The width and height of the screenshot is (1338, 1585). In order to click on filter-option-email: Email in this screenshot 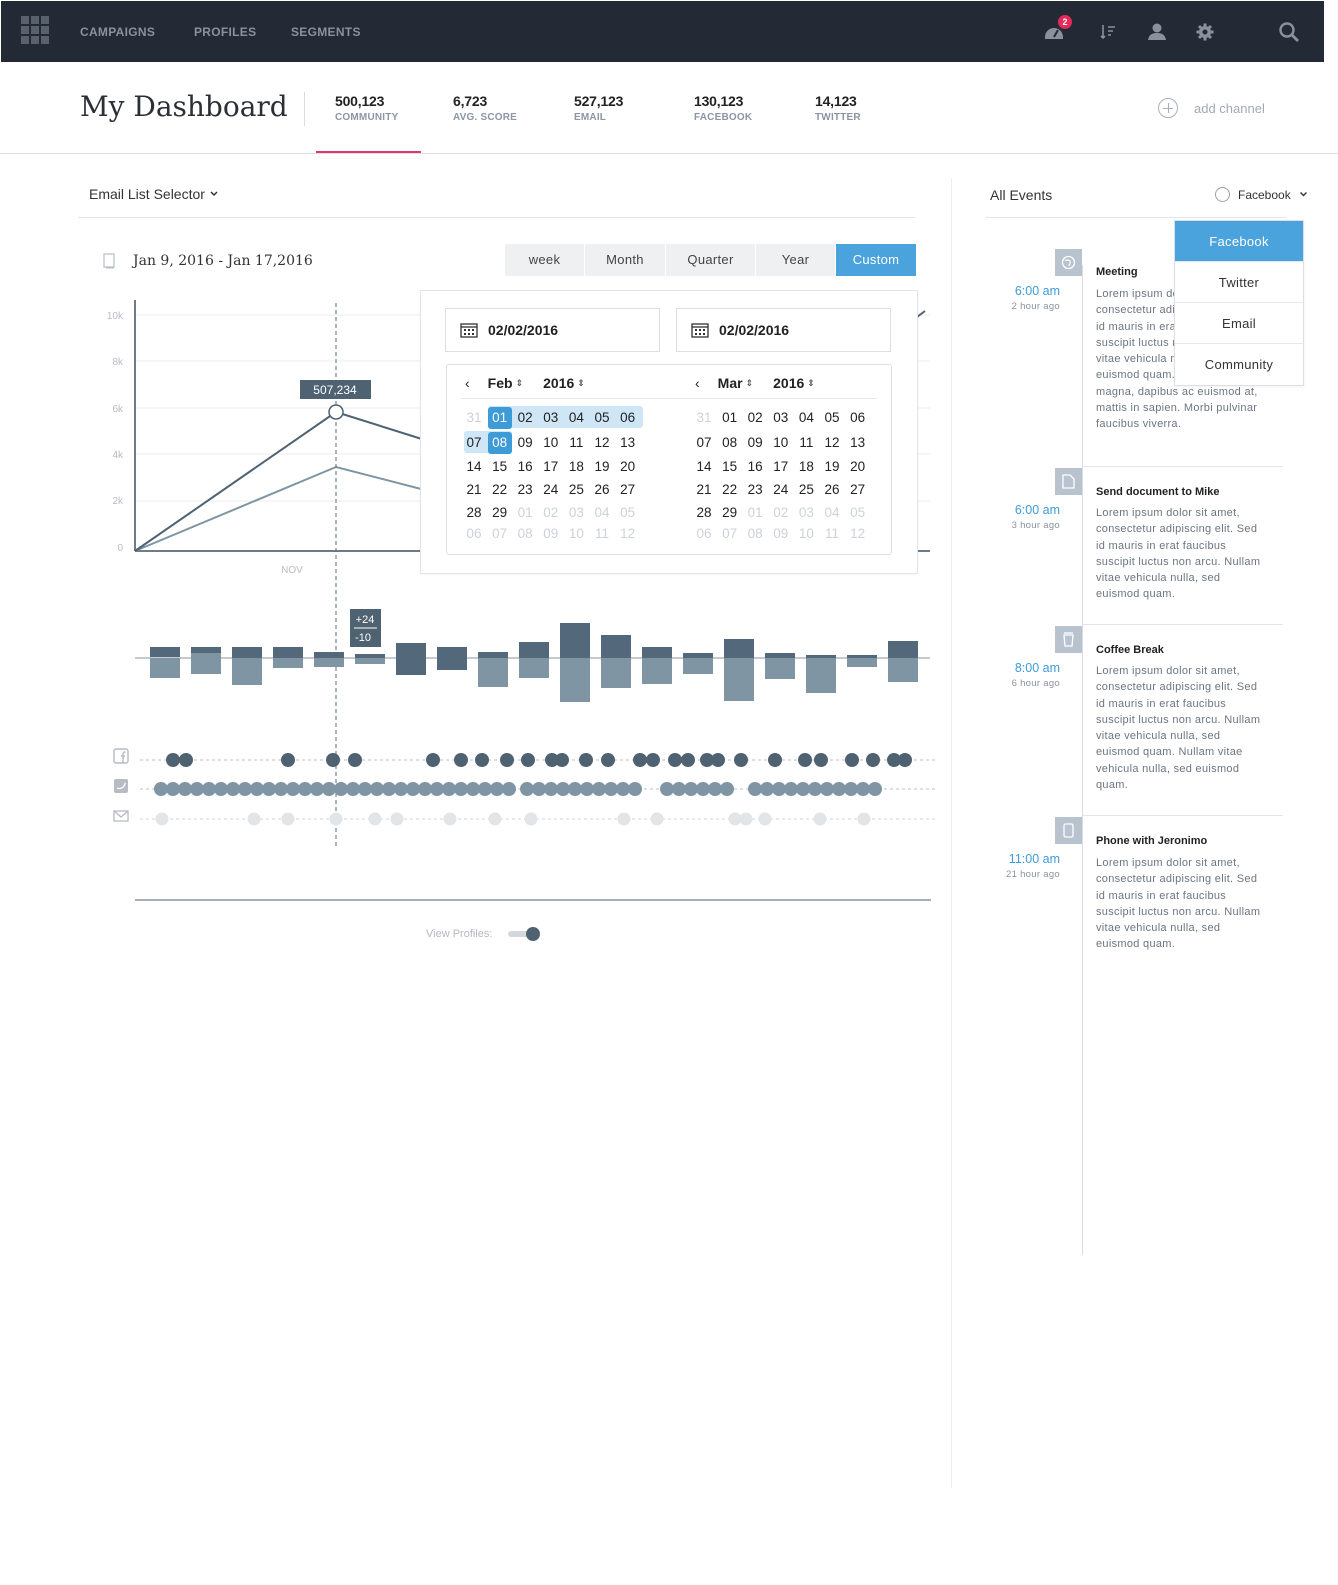, I will do `click(1239, 323)`.